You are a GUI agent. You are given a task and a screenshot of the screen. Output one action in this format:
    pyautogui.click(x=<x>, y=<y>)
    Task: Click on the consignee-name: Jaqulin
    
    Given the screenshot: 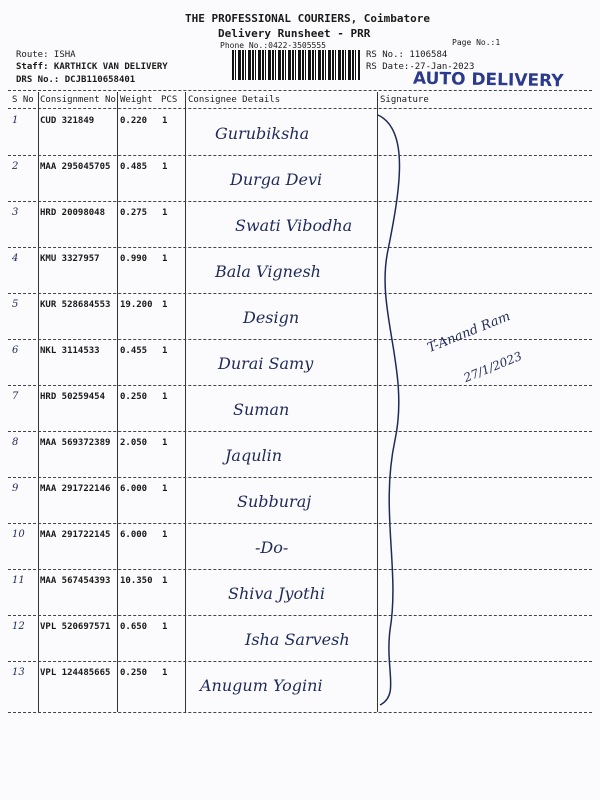 What is the action you would take?
    pyautogui.click(x=254, y=455)
    